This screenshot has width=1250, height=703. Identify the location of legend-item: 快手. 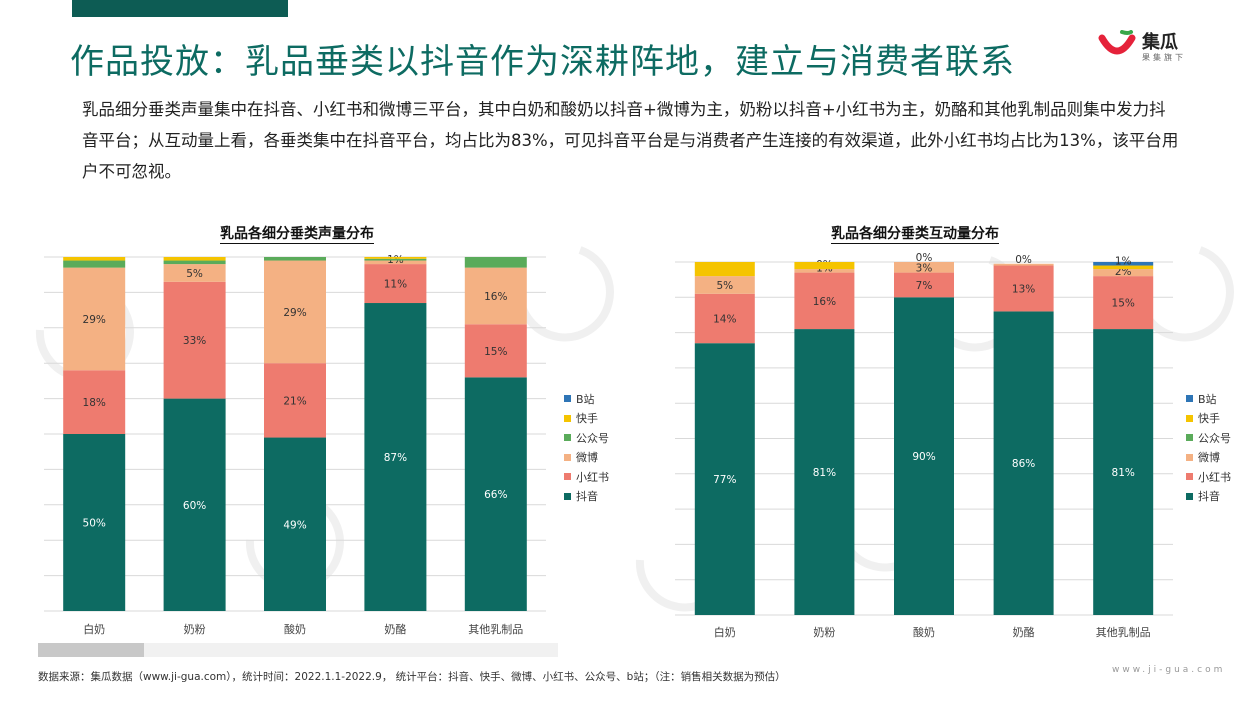
(586, 419).